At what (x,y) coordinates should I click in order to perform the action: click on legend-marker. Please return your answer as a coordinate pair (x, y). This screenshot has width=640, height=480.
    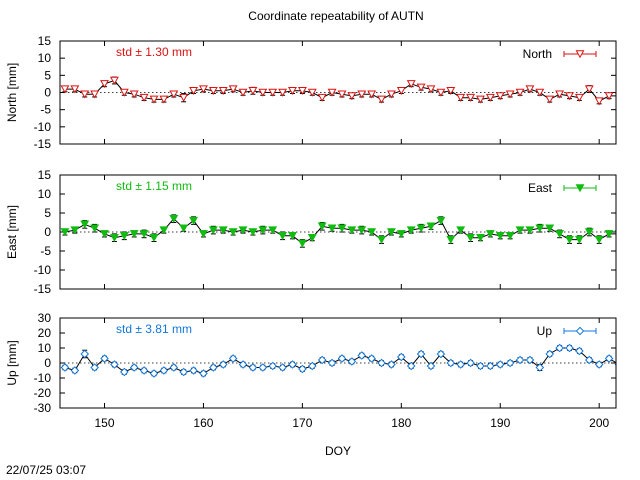
    Looking at the image, I should click on (580, 54).